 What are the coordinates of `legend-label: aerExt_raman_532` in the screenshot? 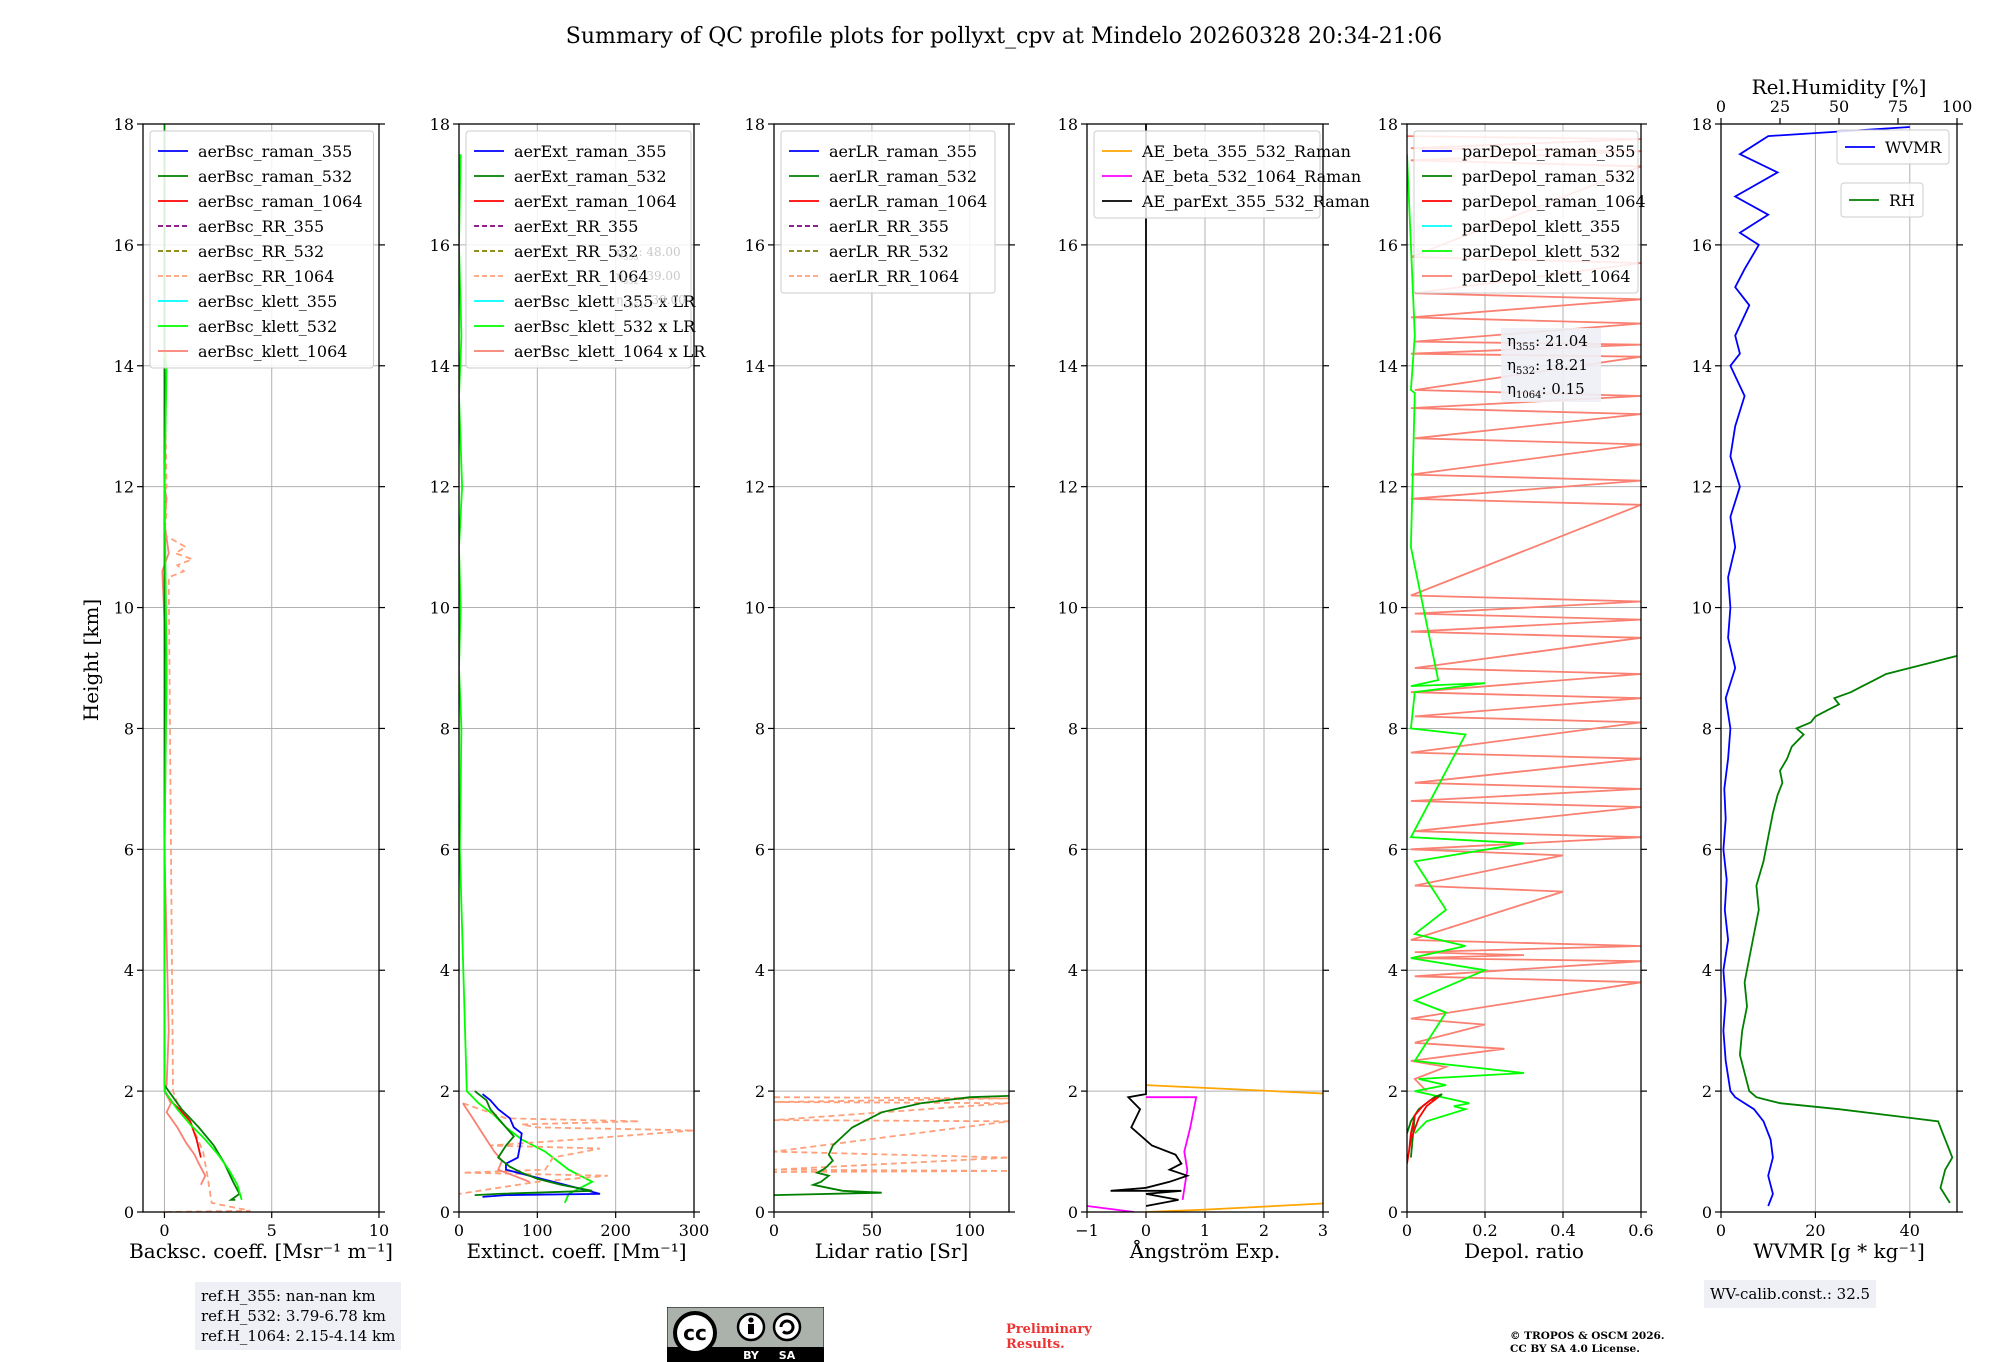 It's located at (590, 176).